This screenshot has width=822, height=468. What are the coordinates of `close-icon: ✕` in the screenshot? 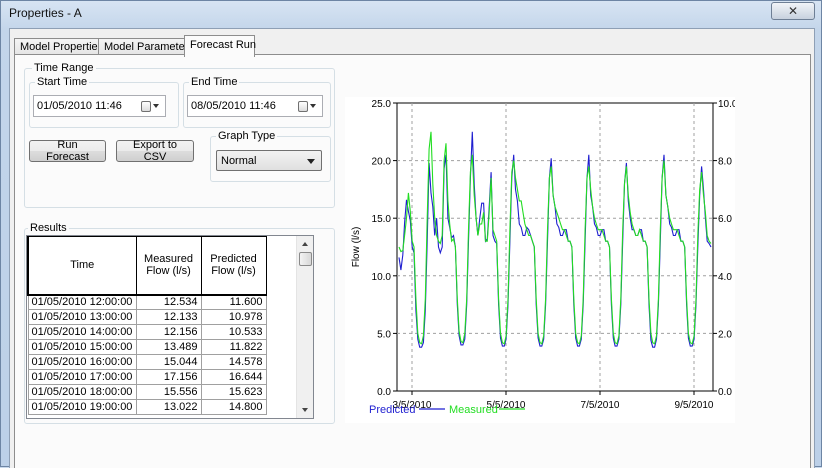 It's located at (793, 11).